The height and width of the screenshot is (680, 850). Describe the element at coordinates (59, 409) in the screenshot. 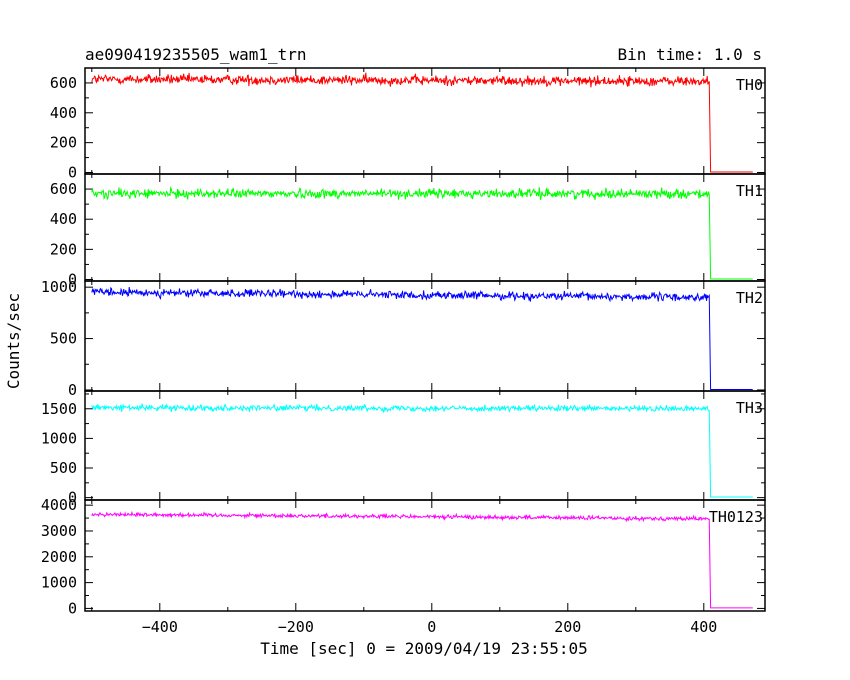

I see `y-tick-label: 1500` at that location.